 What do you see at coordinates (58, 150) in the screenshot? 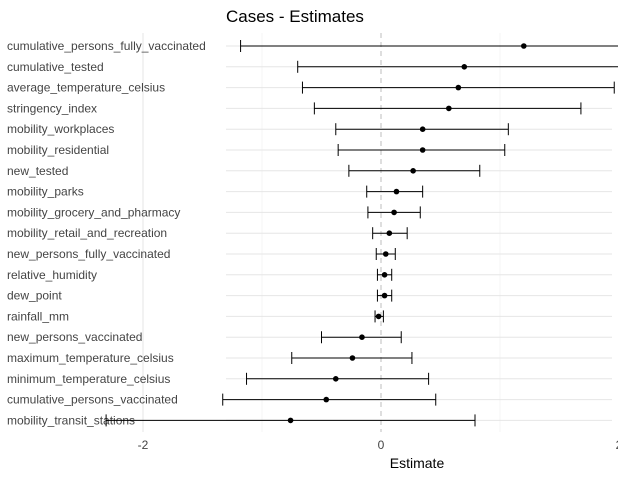
I see `category-label: mobility_residential` at bounding box center [58, 150].